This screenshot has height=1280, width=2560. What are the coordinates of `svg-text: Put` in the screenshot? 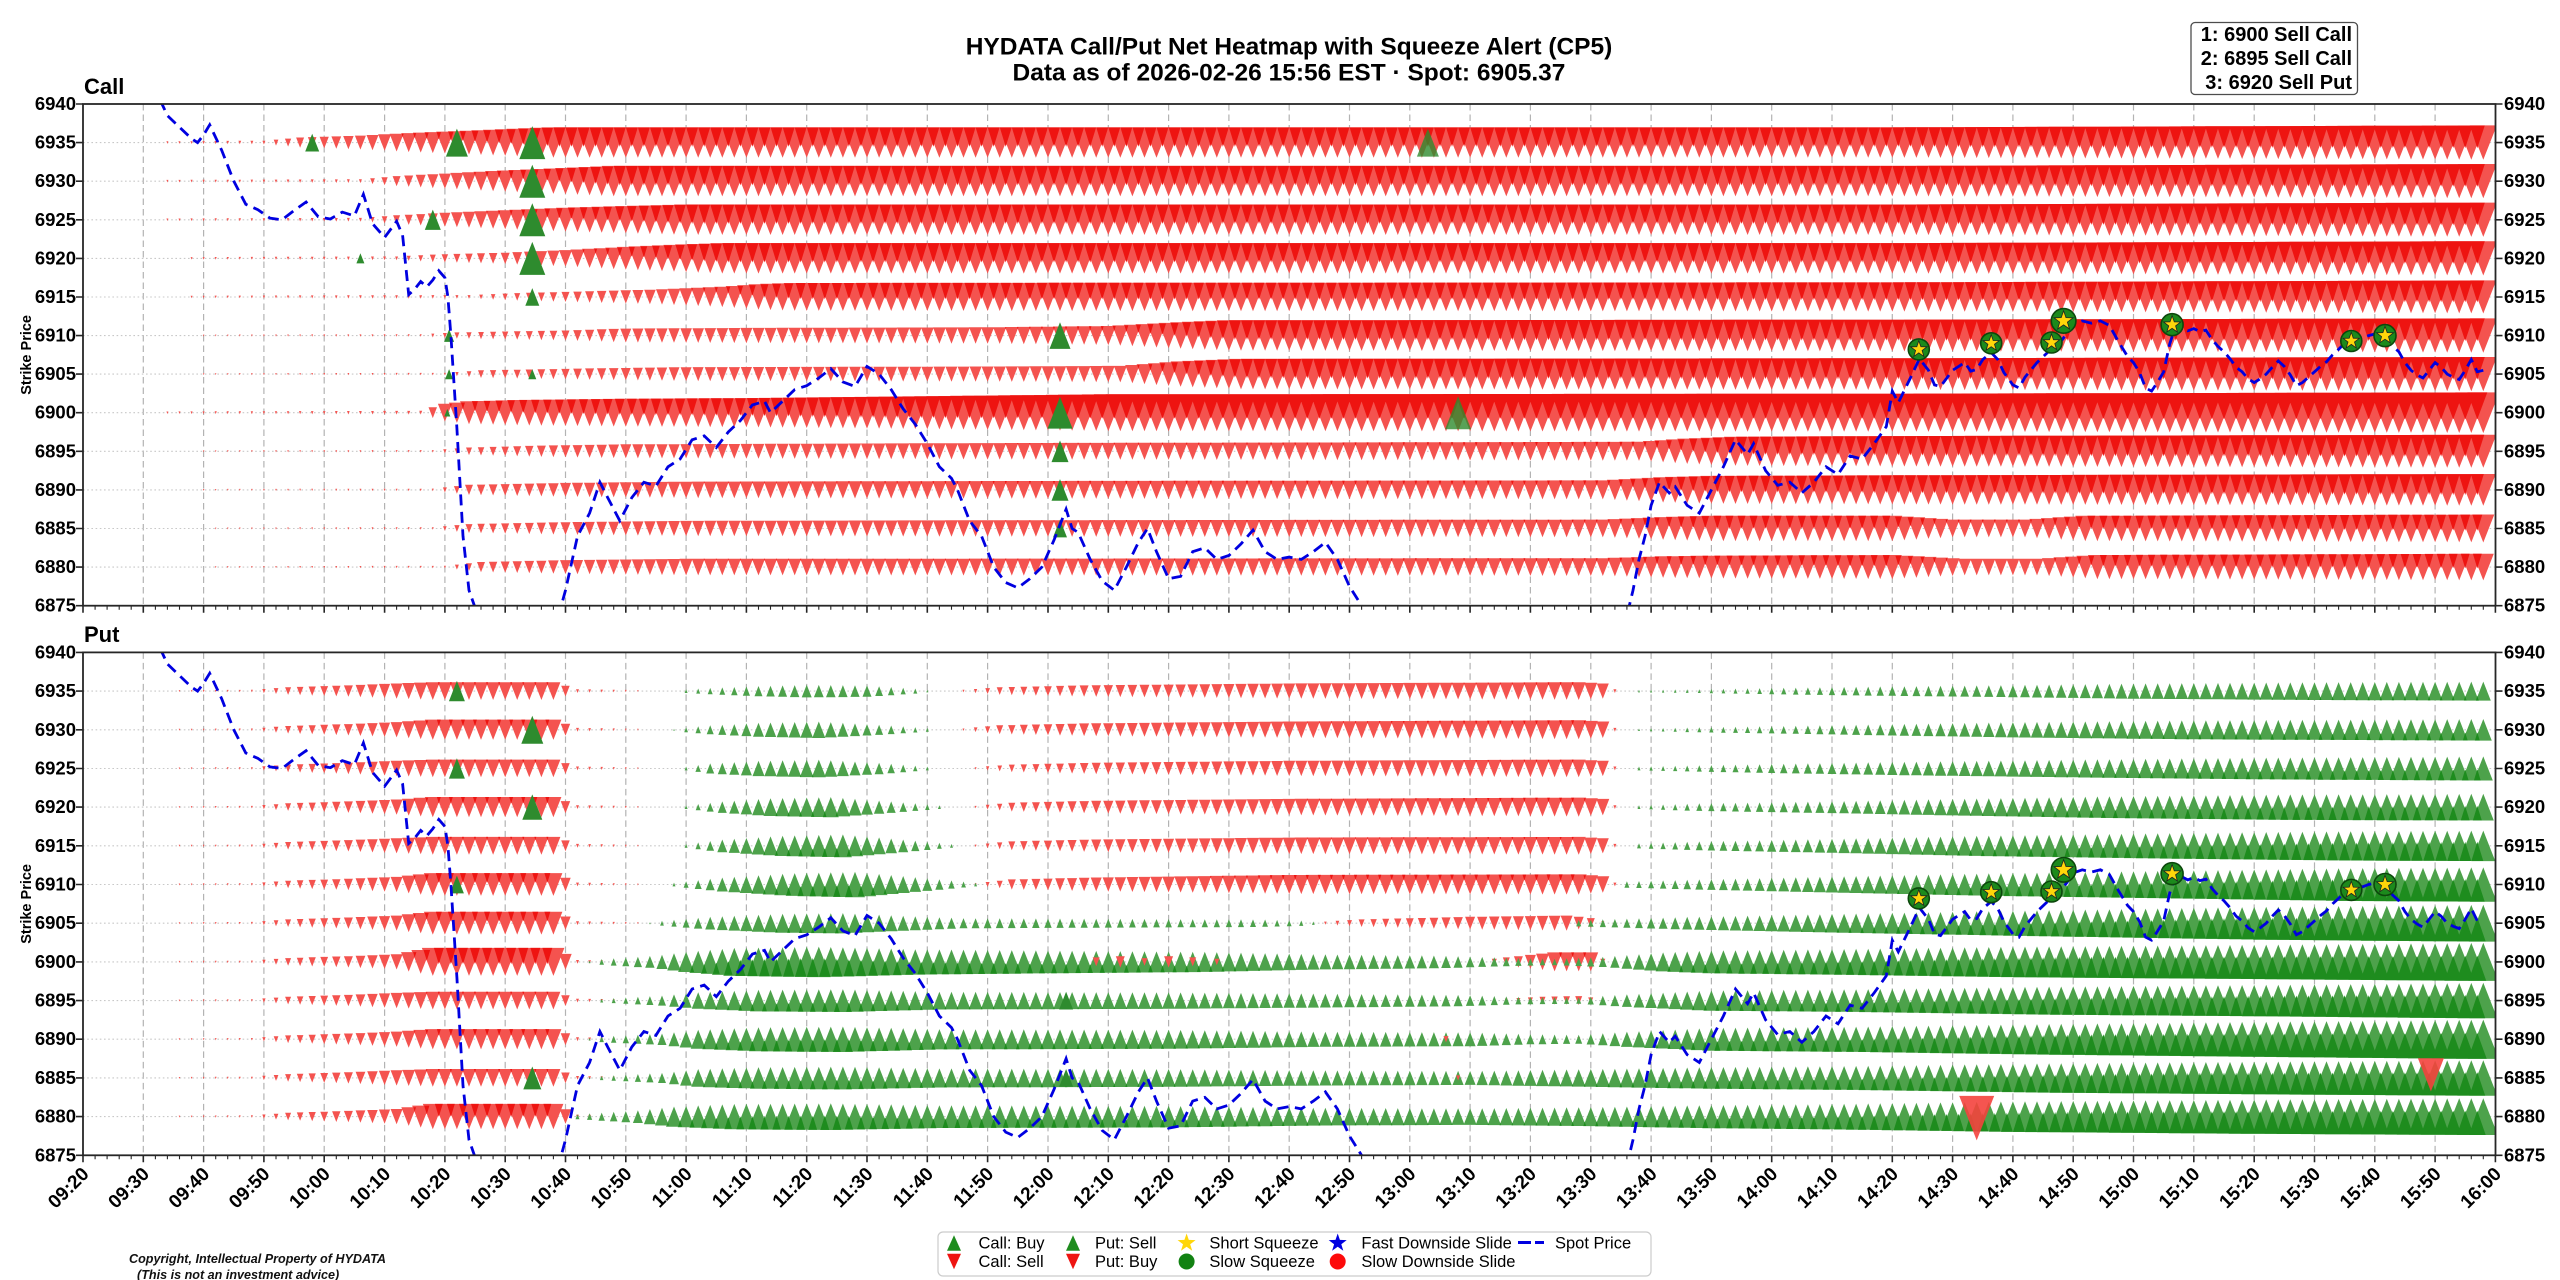 It's located at (102, 634).